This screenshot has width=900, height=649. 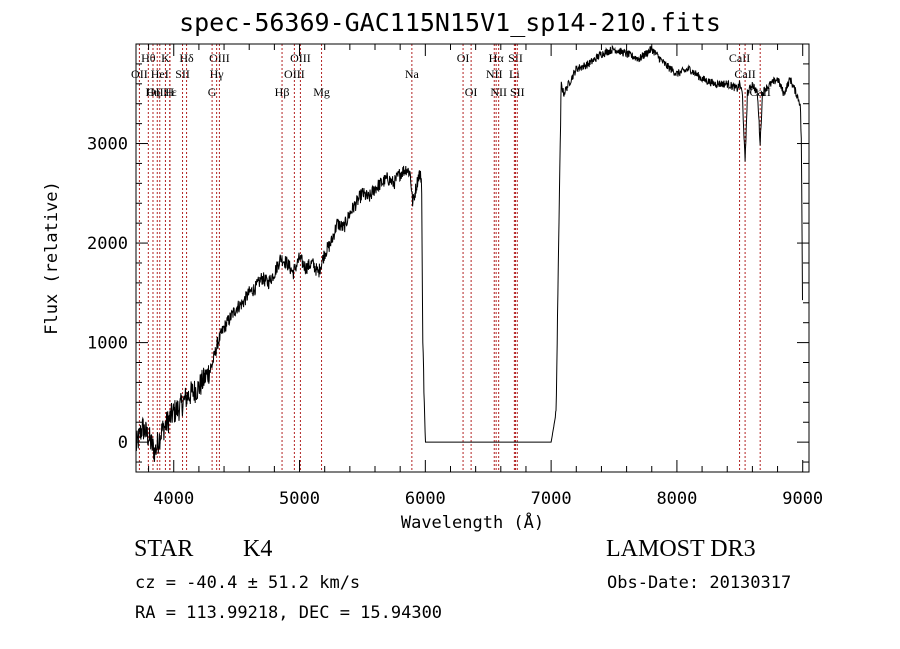 I want to click on spectral-line-label: Hθ, so click(x=148, y=58).